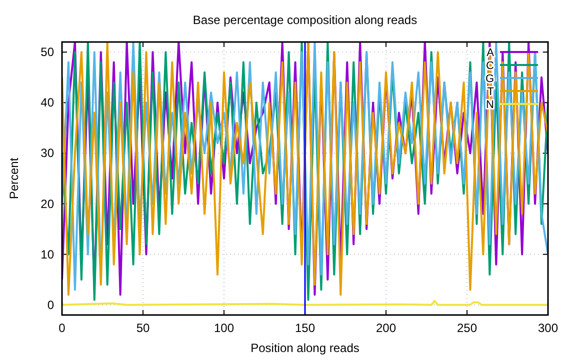 Image resolution: width=576 pixels, height=360 pixels. Describe the element at coordinates (50, 305) in the screenshot. I see `y-tick-label: 0` at that location.